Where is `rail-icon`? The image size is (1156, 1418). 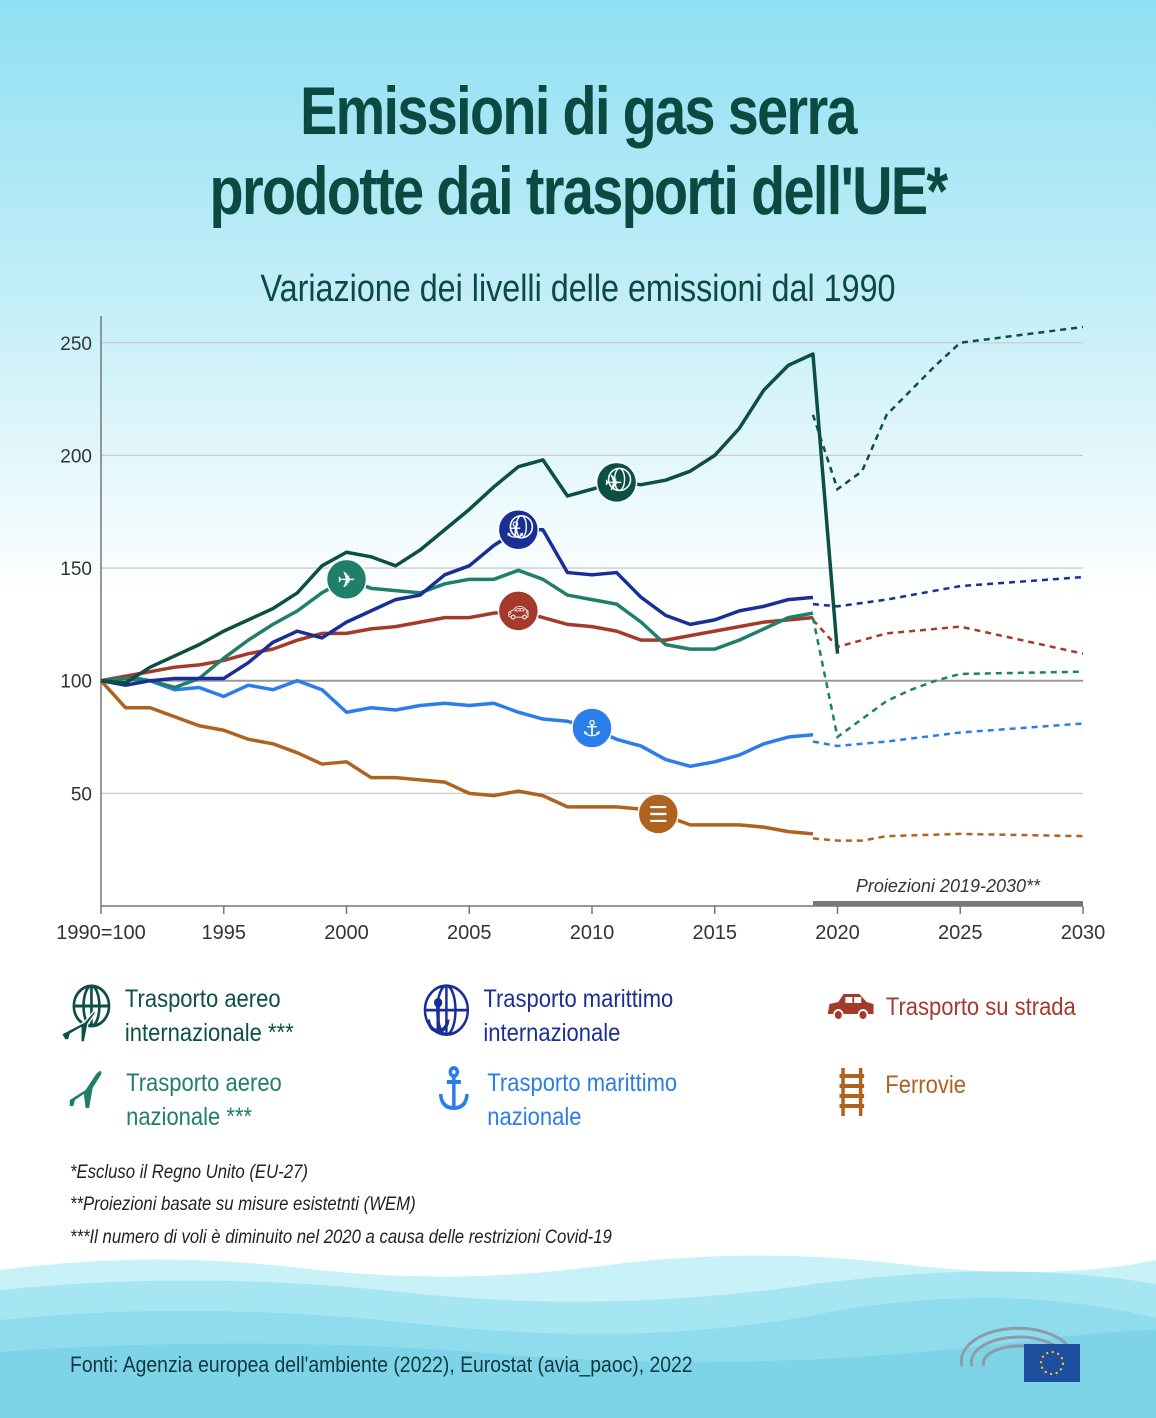 rail-icon is located at coordinates (852, 1092).